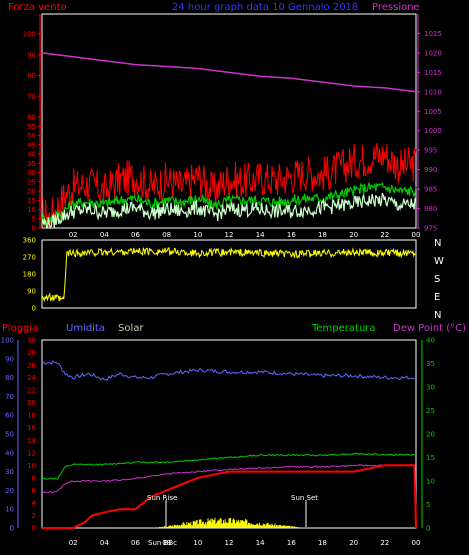  What do you see at coordinates (291, 235) in the screenshot?
I see `x-tick-label: 16` at bounding box center [291, 235].